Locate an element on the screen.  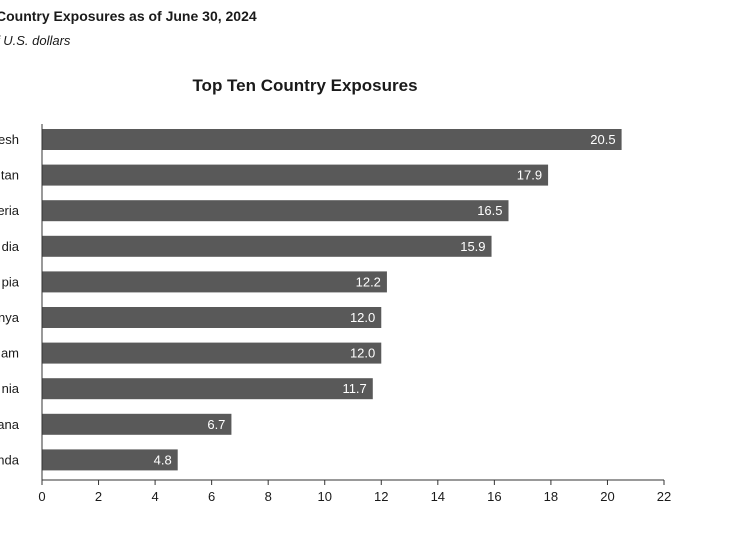
page-subtitle: f U.S. dollars is located at coordinates (35, 40).